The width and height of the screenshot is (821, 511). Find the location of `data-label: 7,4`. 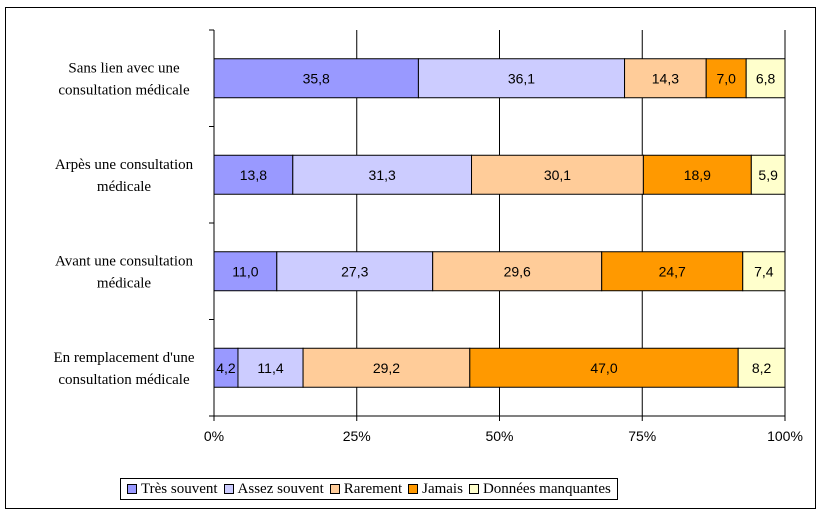

data-label: 7,4 is located at coordinates (764, 271).